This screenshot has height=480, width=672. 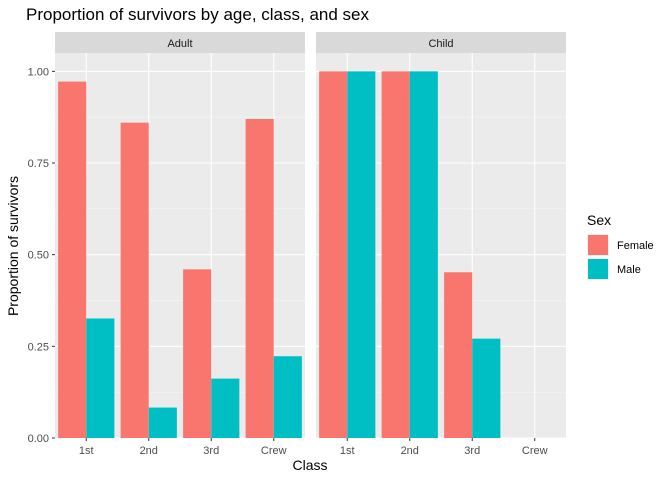 What do you see at coordinates (259, 278) in the screenshot?
I see `bar-female-crew` at bounding box center [259, 278].